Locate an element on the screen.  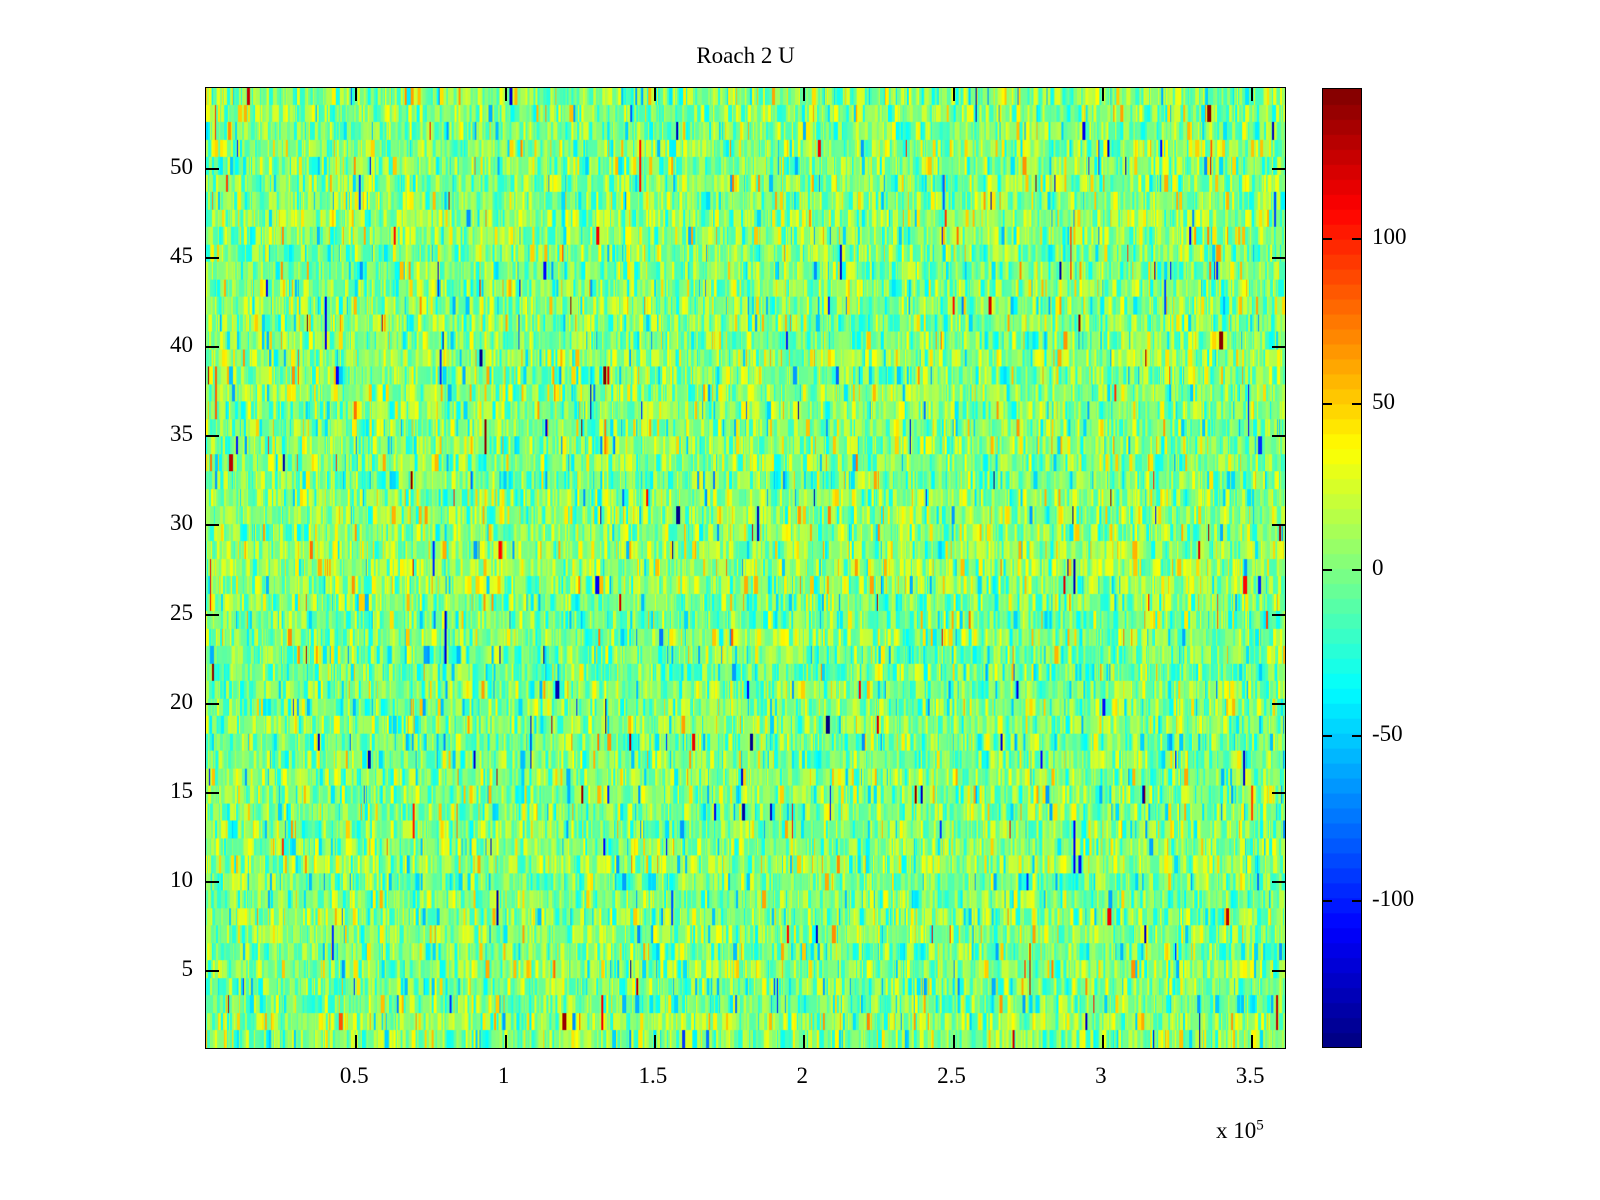
x-axis-tick-label: 1.5 is located at coordinates (653, 1075).